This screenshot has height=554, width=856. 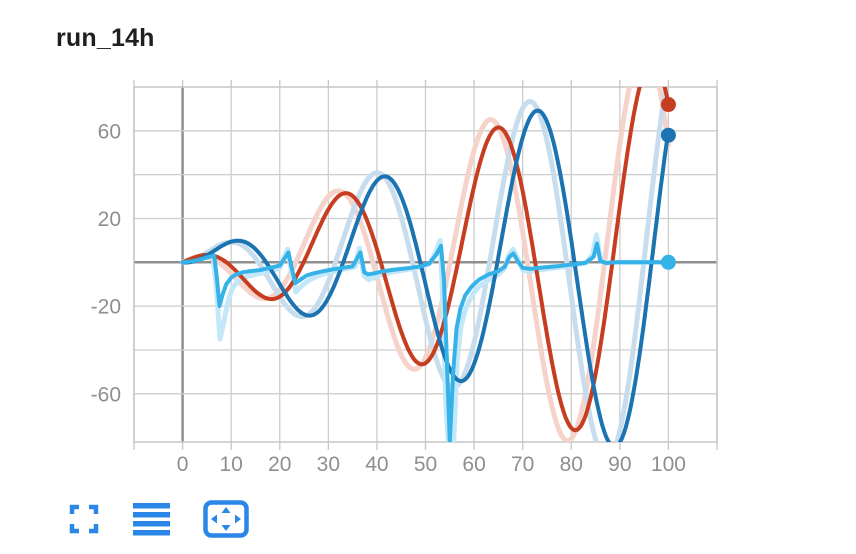 I want to click on fullscreen-icon, so click(x=84, y=520).